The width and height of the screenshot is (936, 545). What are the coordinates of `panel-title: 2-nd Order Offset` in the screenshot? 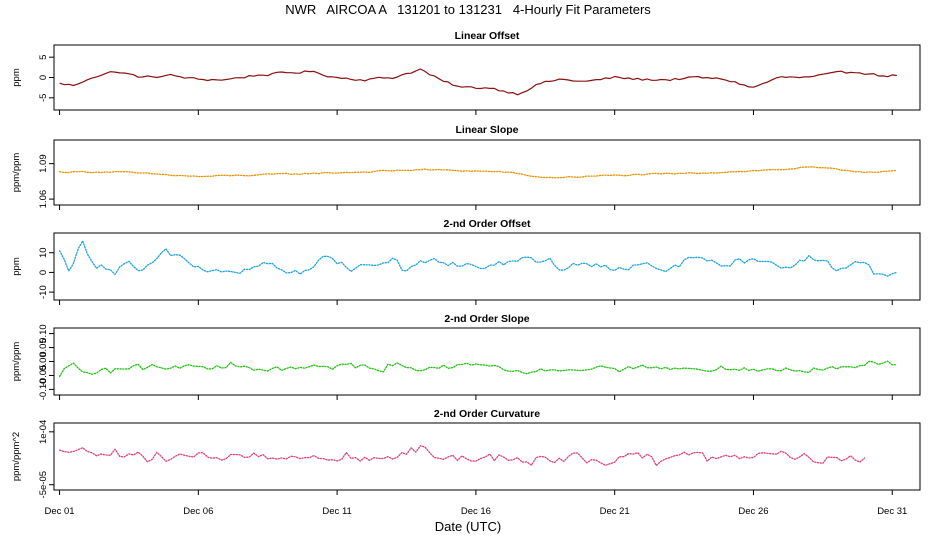 It's located at (487, 224).